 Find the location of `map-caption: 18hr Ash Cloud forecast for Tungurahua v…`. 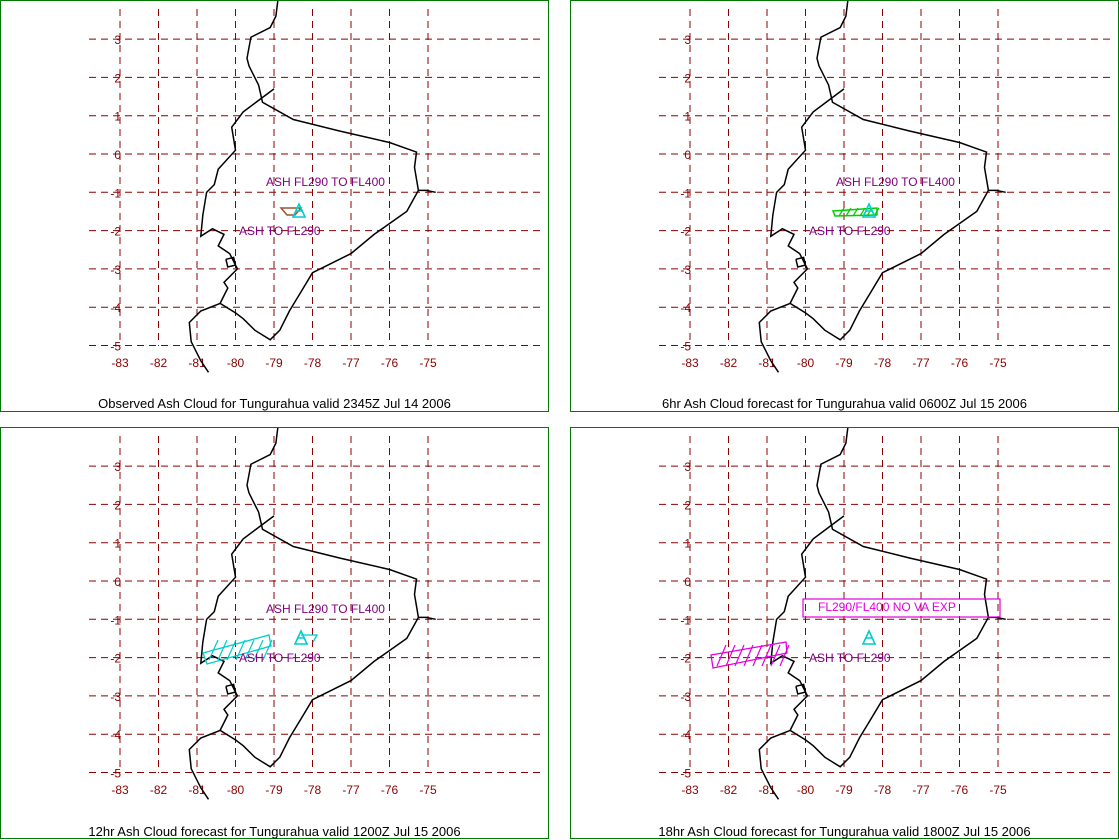

map-caption: 18hr Ash Cloud forecast for Tungurahua v… is located at coordinates (844, 831).